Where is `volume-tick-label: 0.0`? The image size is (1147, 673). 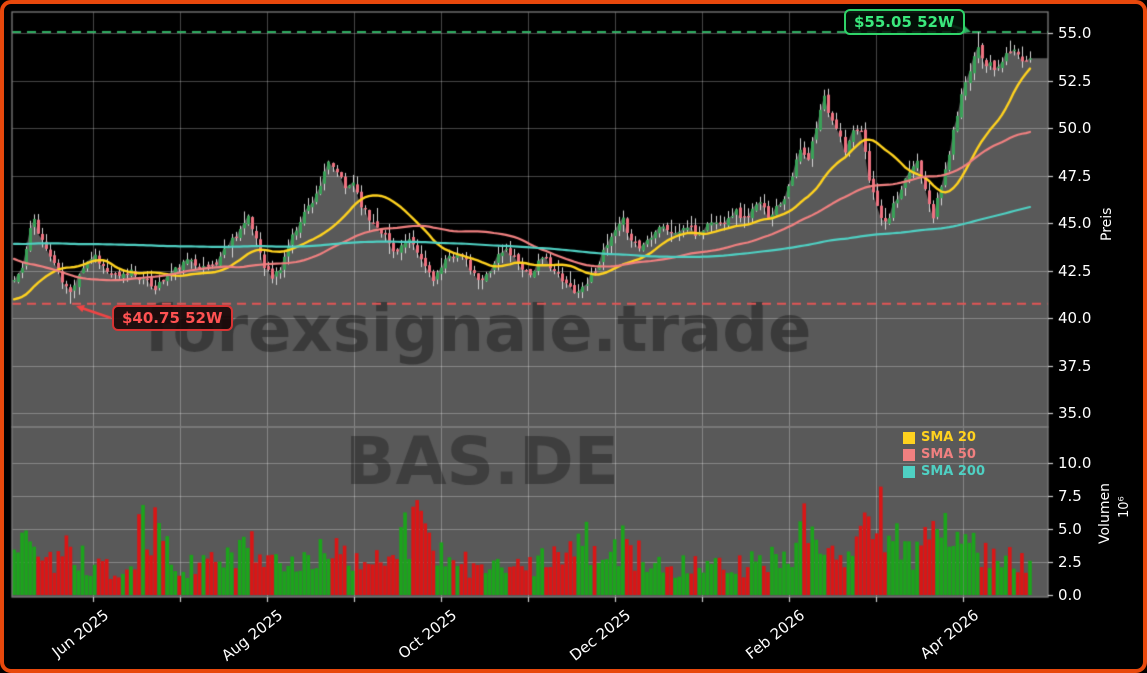 volume-tick-label: 0.0 is located at coordinates (1070, 595).